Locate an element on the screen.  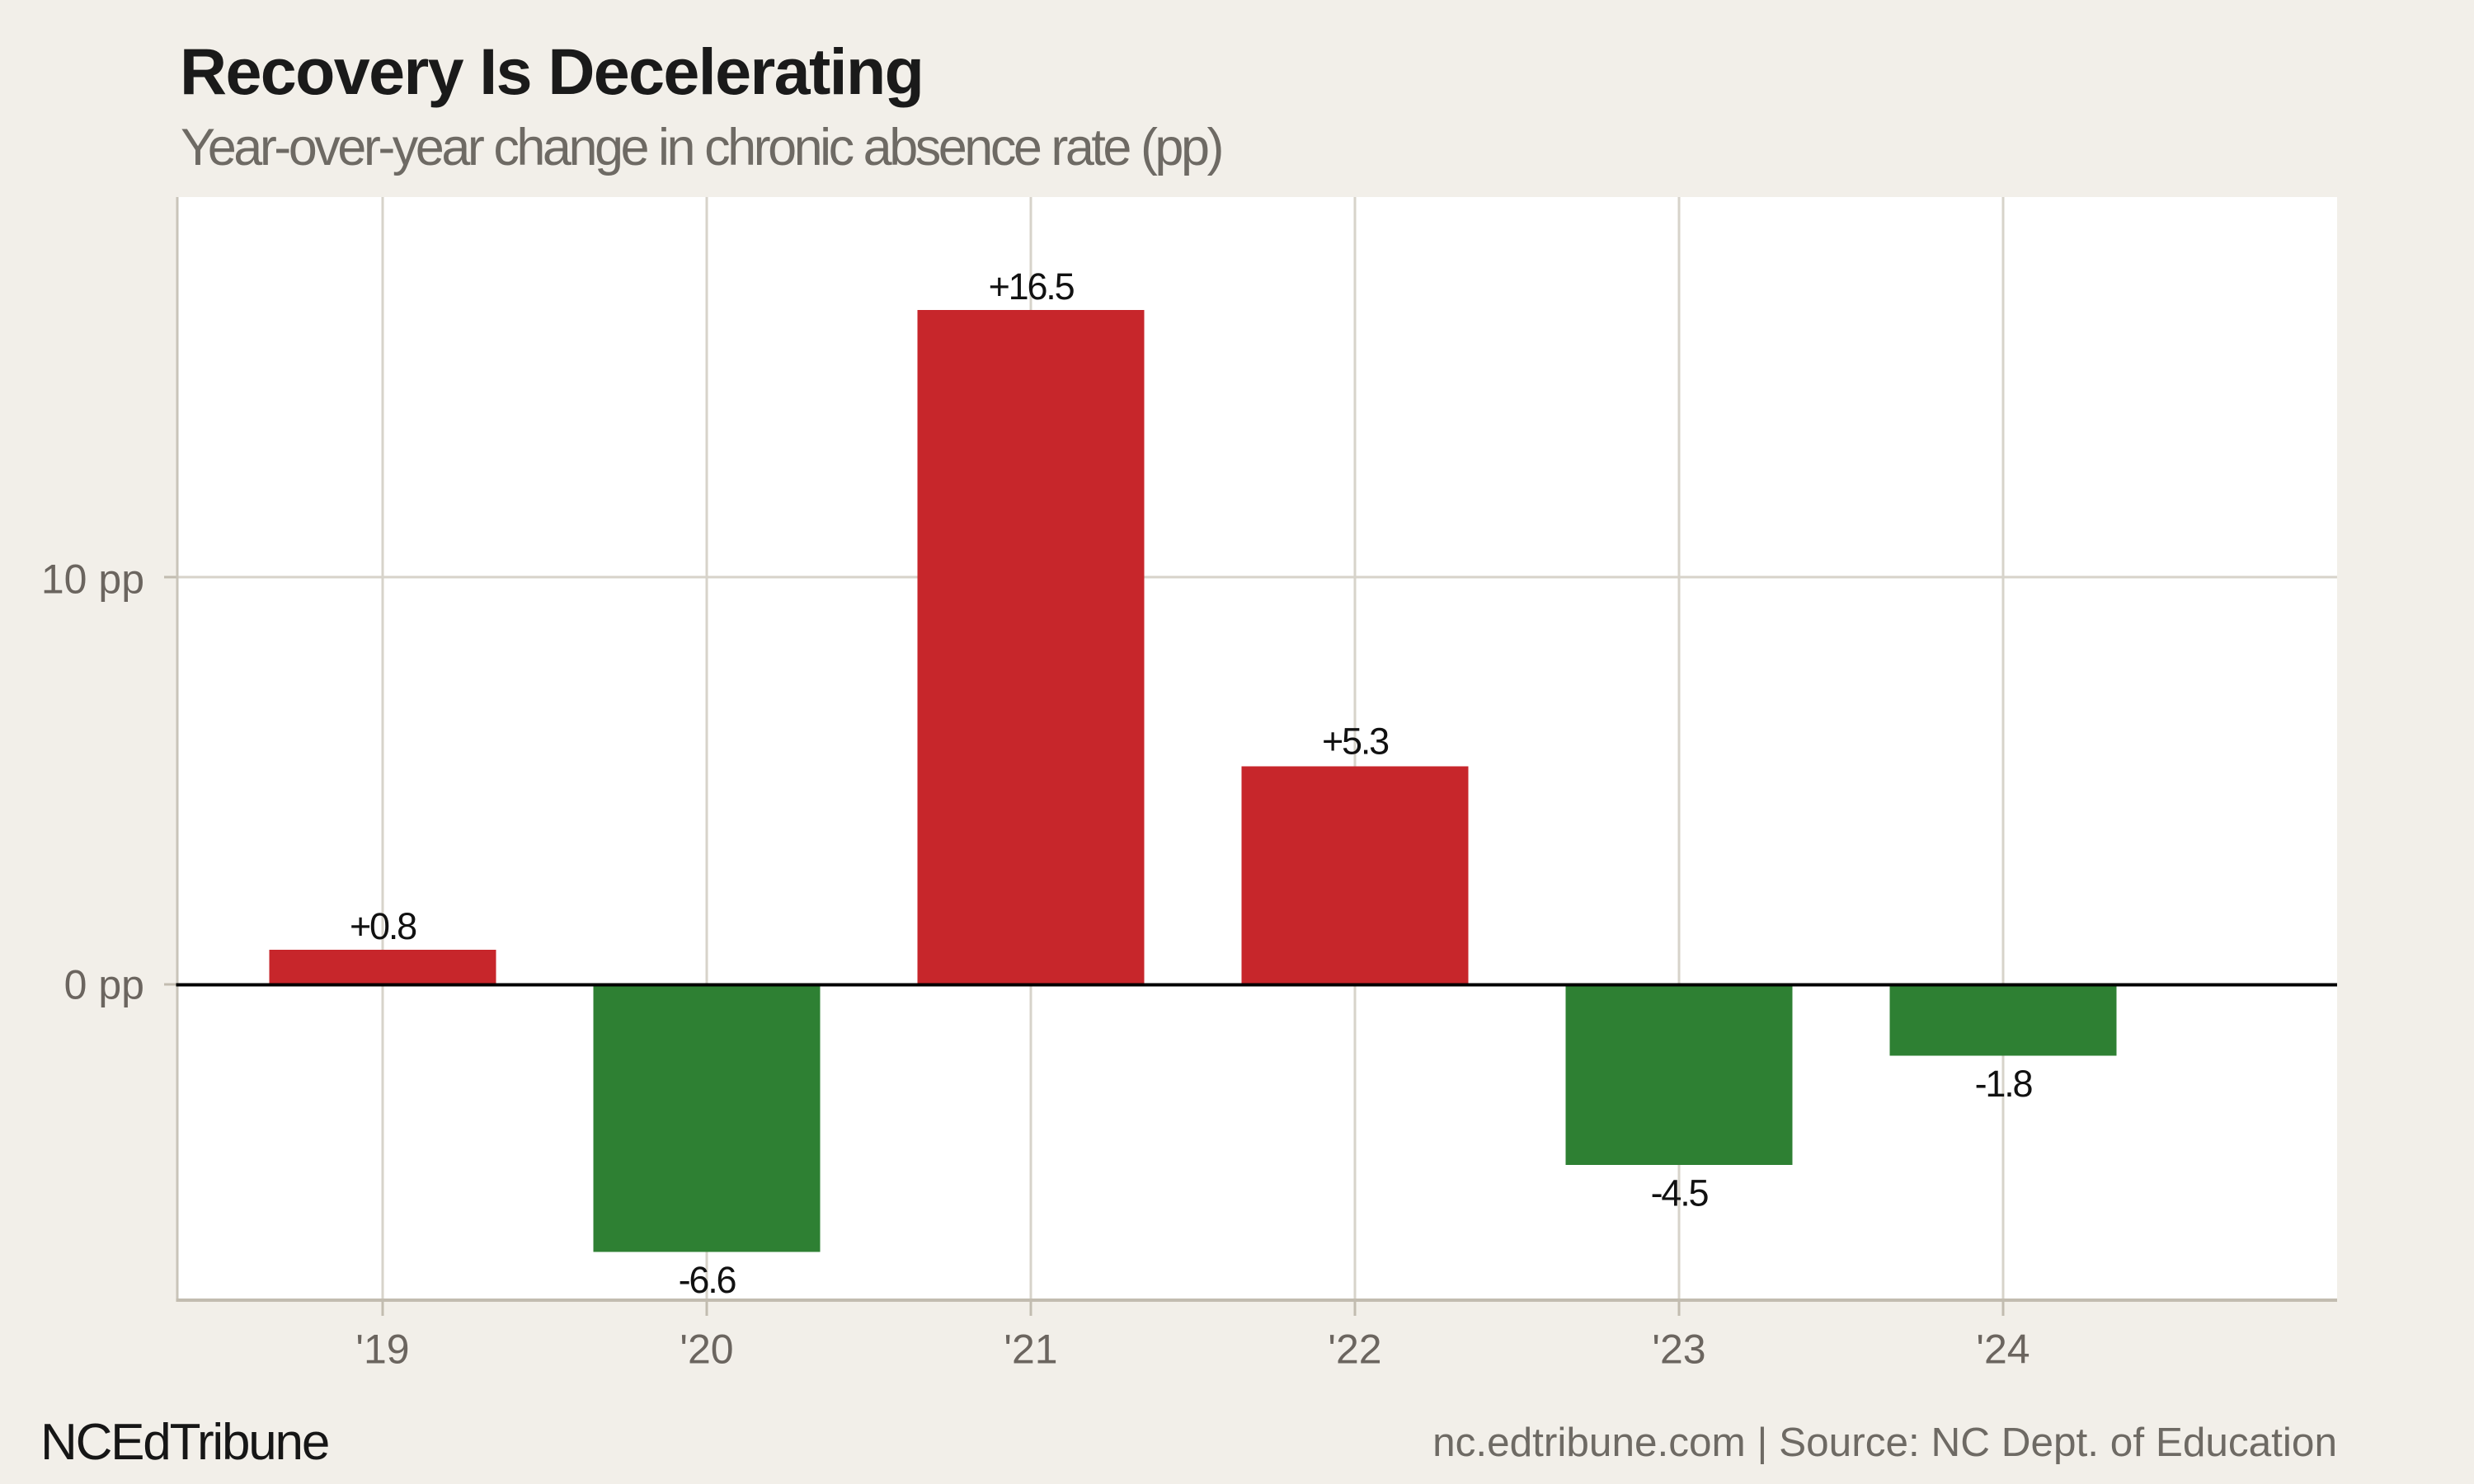
svg-text: -4.5 is located at coordinates (1680, 1193).